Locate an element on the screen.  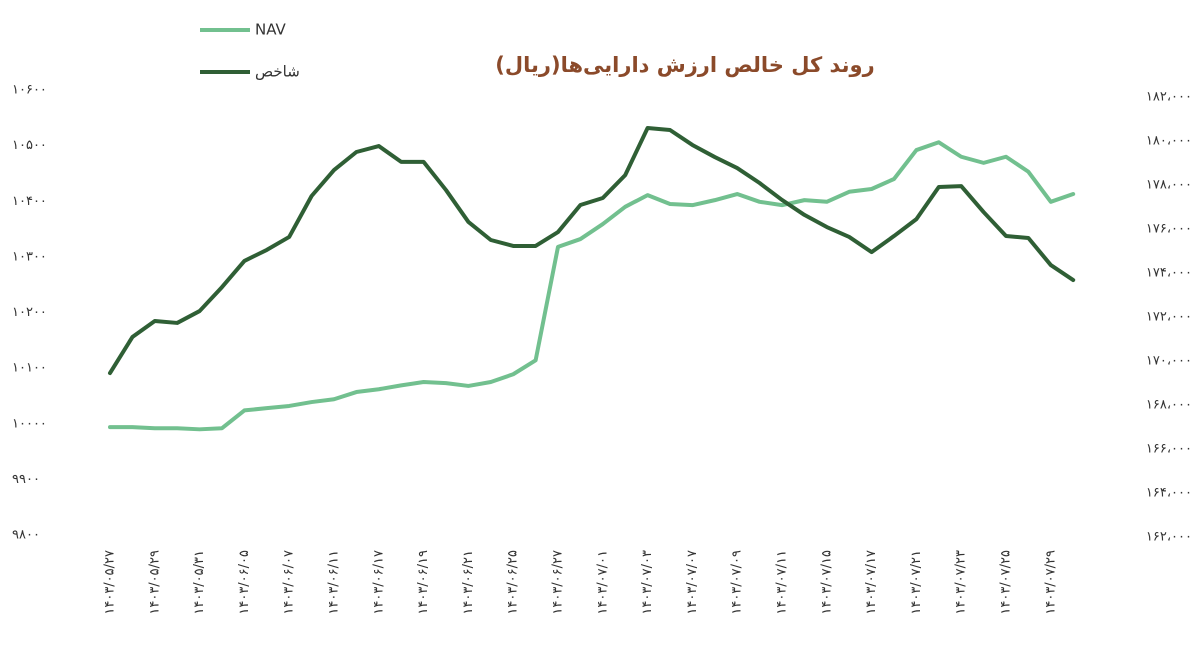
y2-tick-label: ۱۶۴،۰۰۰ is located at coordinates (1169, 493).